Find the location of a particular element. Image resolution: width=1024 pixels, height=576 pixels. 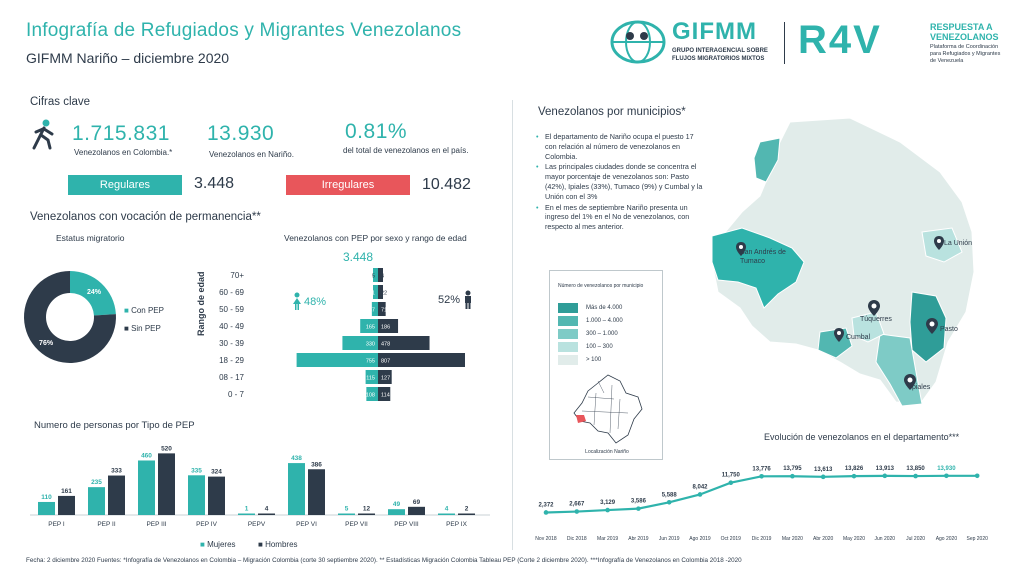

pyramid-value-female: 755 is located at coordinates (370, 362).